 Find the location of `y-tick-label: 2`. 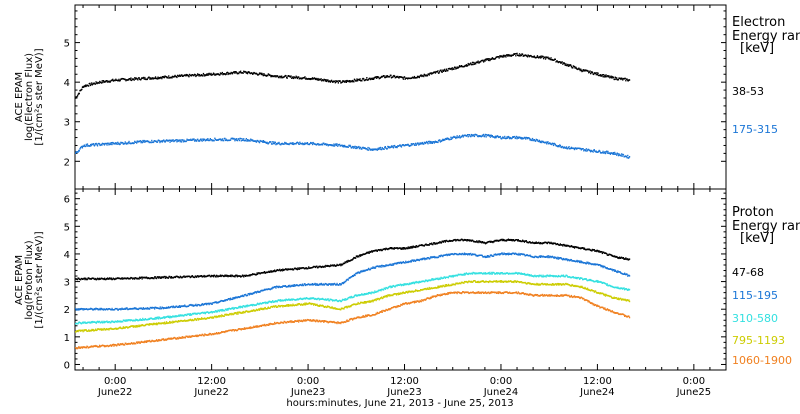

y-tick-label: 2 is located at coordinates (67, 310).